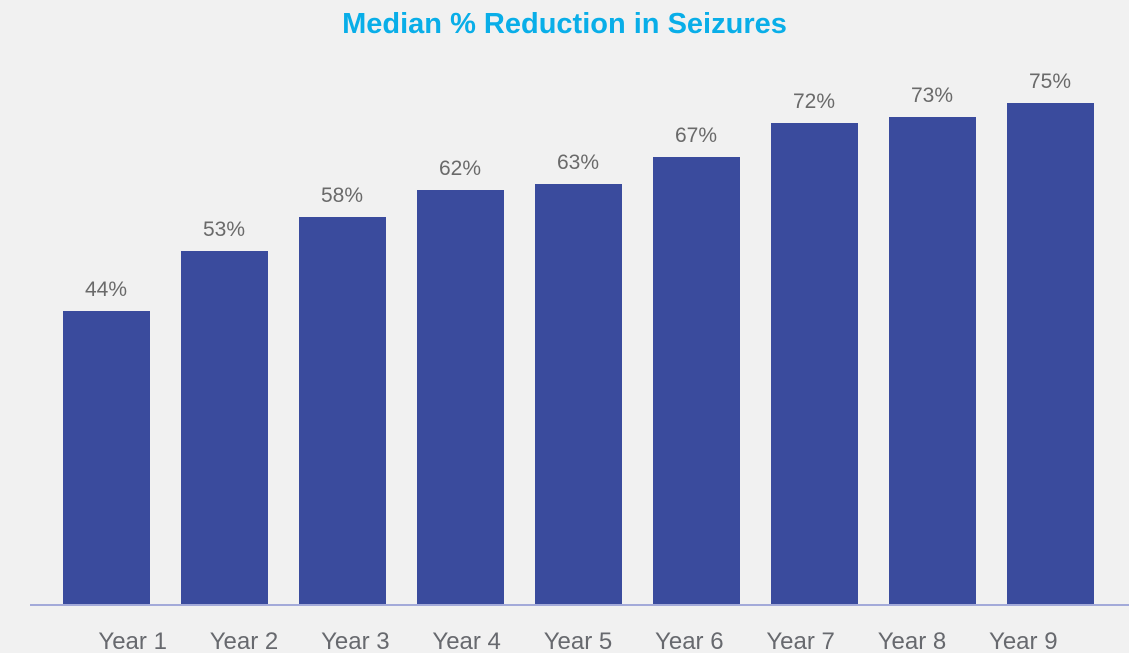 The image size is (1129, 653). I want to click on bar-column: 67%, so click(696, 364).